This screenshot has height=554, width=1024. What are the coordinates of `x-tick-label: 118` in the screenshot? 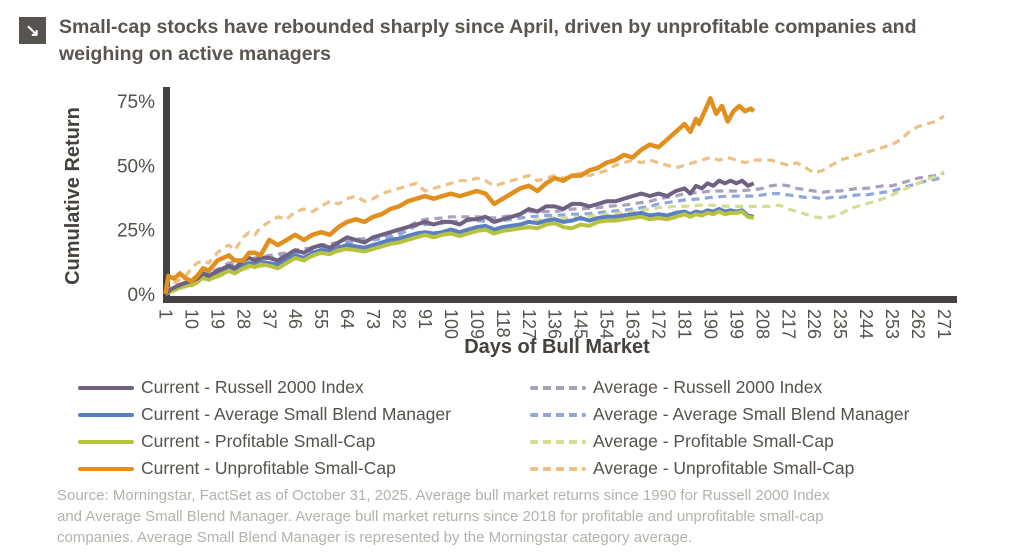 It's located at (503, 323).